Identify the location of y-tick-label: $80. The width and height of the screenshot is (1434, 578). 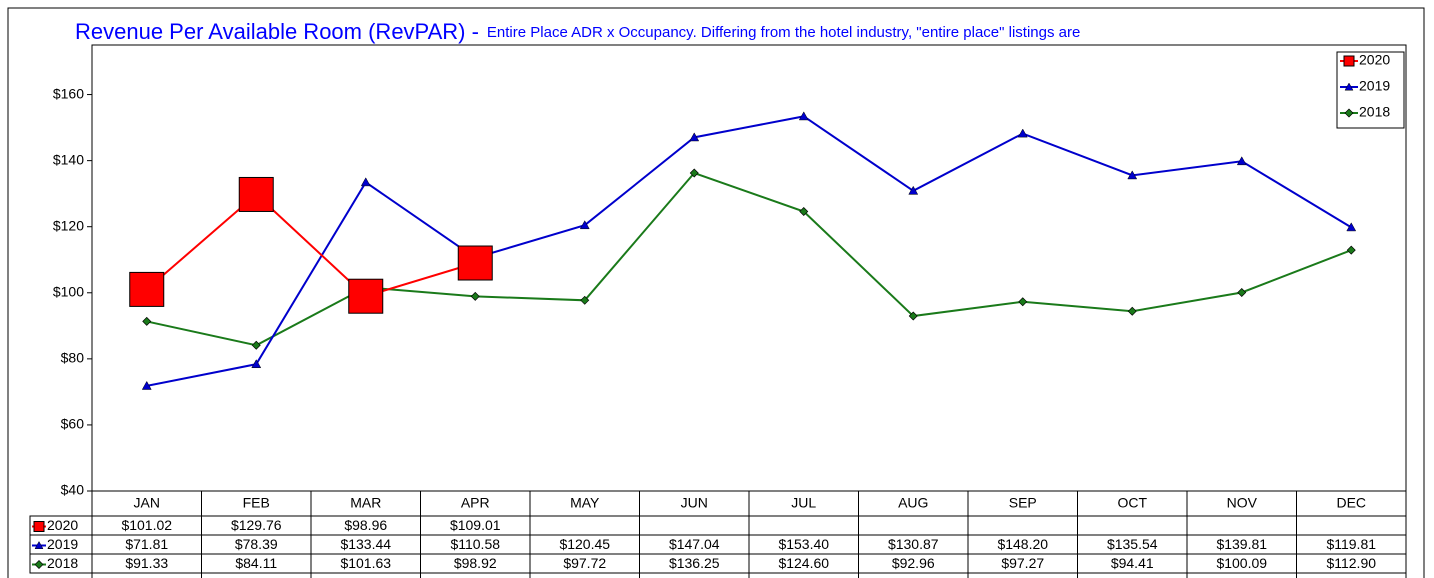
(73, 358).